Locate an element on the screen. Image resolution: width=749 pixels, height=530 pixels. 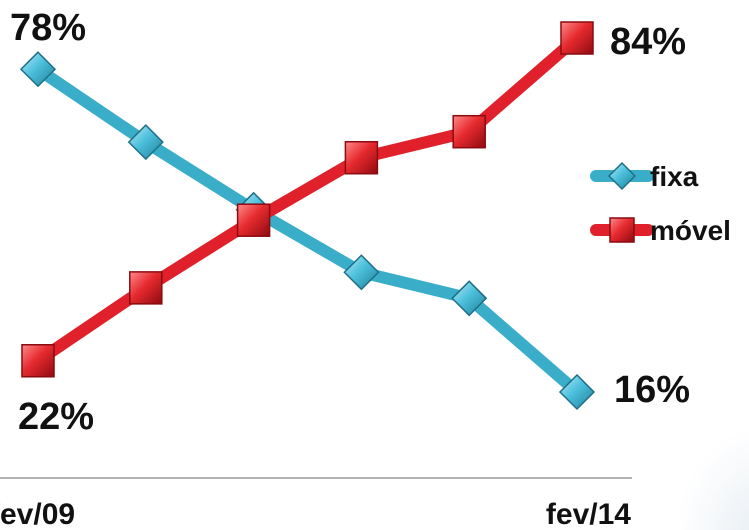
legend: fixa móvel is located at coordinates (660, 203).